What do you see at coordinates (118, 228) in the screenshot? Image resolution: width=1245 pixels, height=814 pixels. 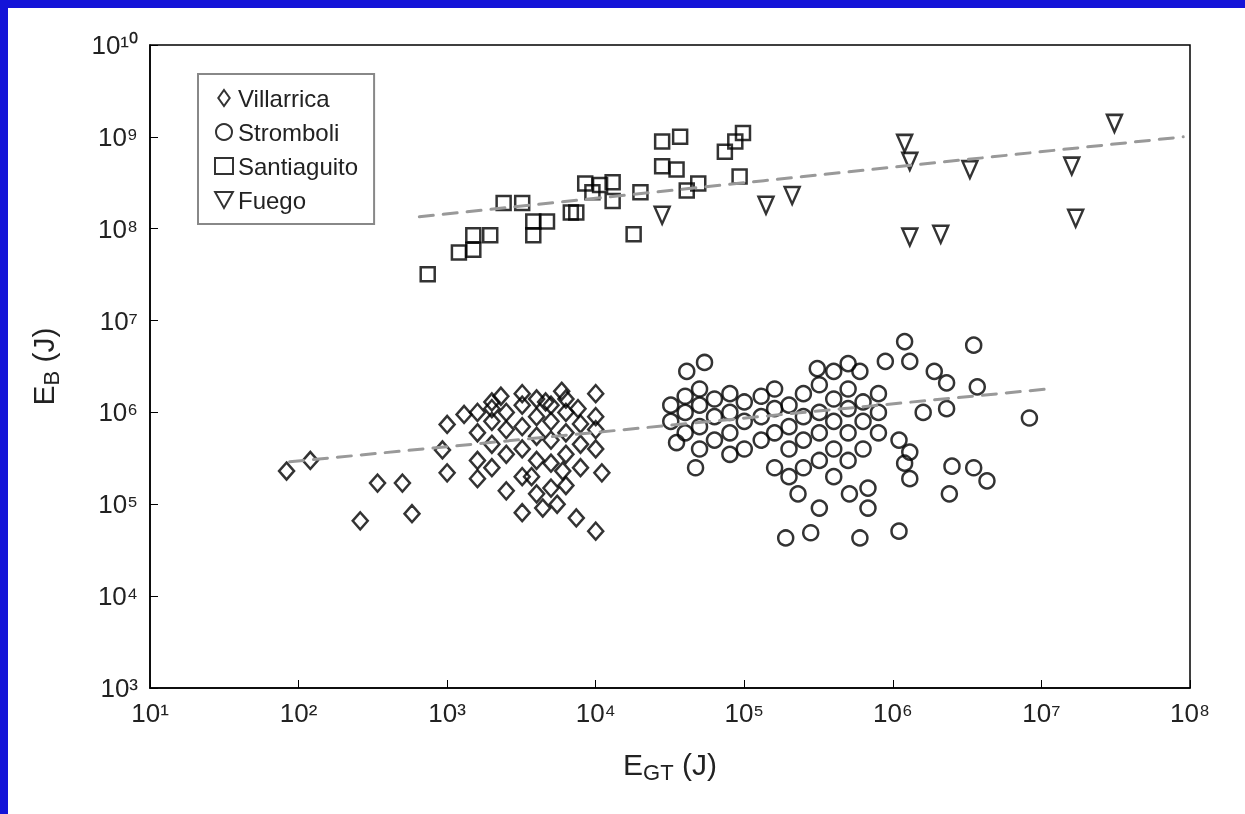 I see `y-tick-label: 10⁸` at bounding box center [118, 228].